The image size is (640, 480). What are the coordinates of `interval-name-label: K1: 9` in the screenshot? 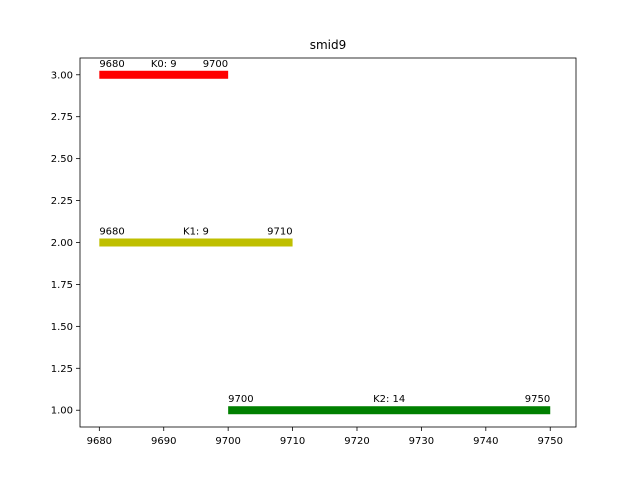 It's located at (196, 232).